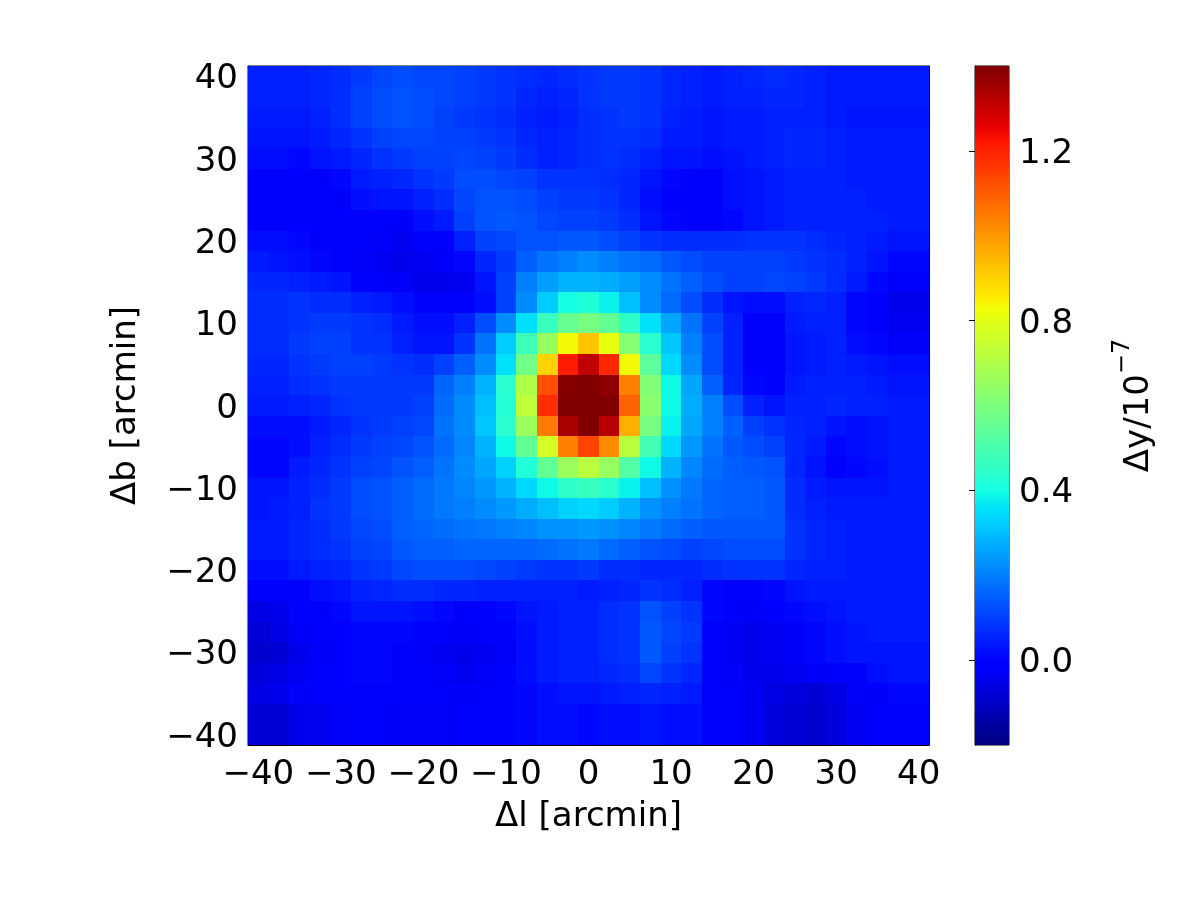  What do you see at coordinates (1046, 490) in the screenshot?
I see `color-bar-label: 0.4` at bounding box center [1046, 490].